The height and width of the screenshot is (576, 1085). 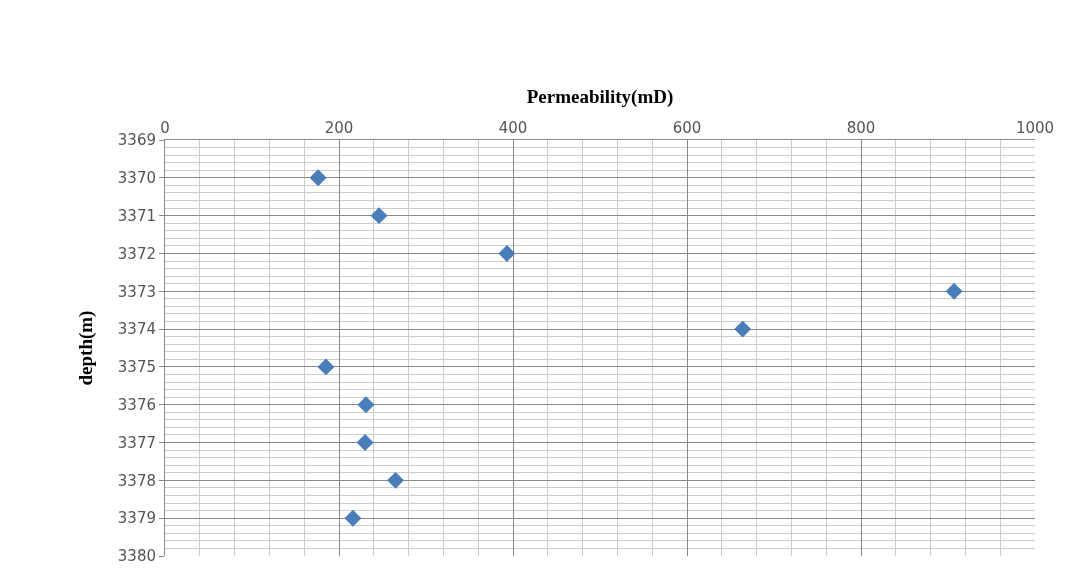 I want to click on y-tick-label: 3374, so click(x=136, y=329).